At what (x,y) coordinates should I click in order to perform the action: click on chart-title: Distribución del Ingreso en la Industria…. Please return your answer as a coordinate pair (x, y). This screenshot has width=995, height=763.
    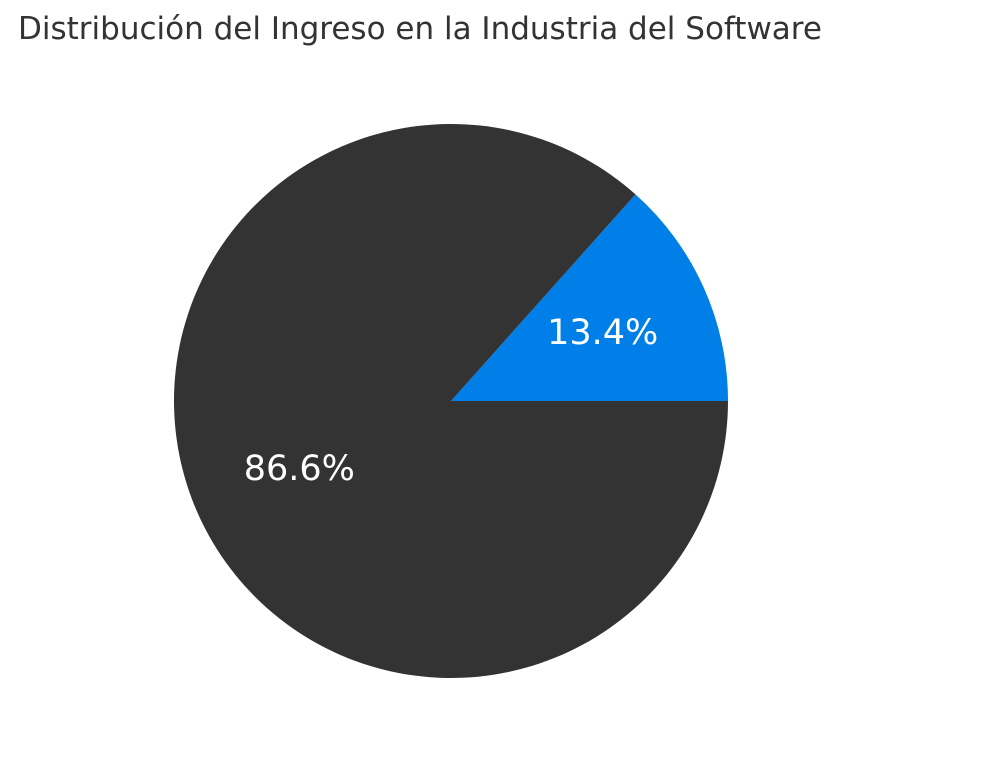
    Looking at the image, I should click on (420, 29).